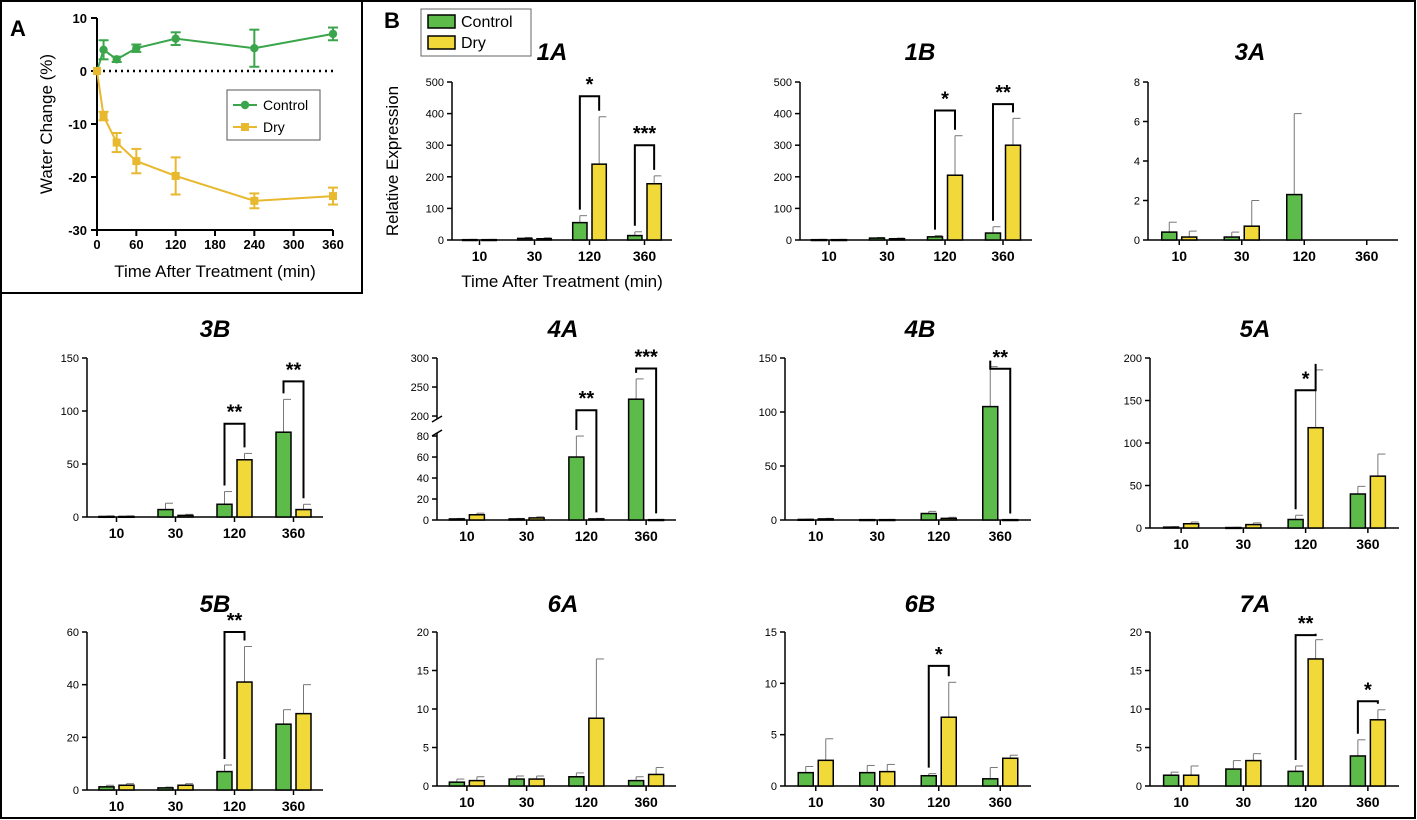  What do you see at coordinates (80, 18) in the screenshot?
I see `a-y-tick-label: 10` at bounding box center [80, 18].